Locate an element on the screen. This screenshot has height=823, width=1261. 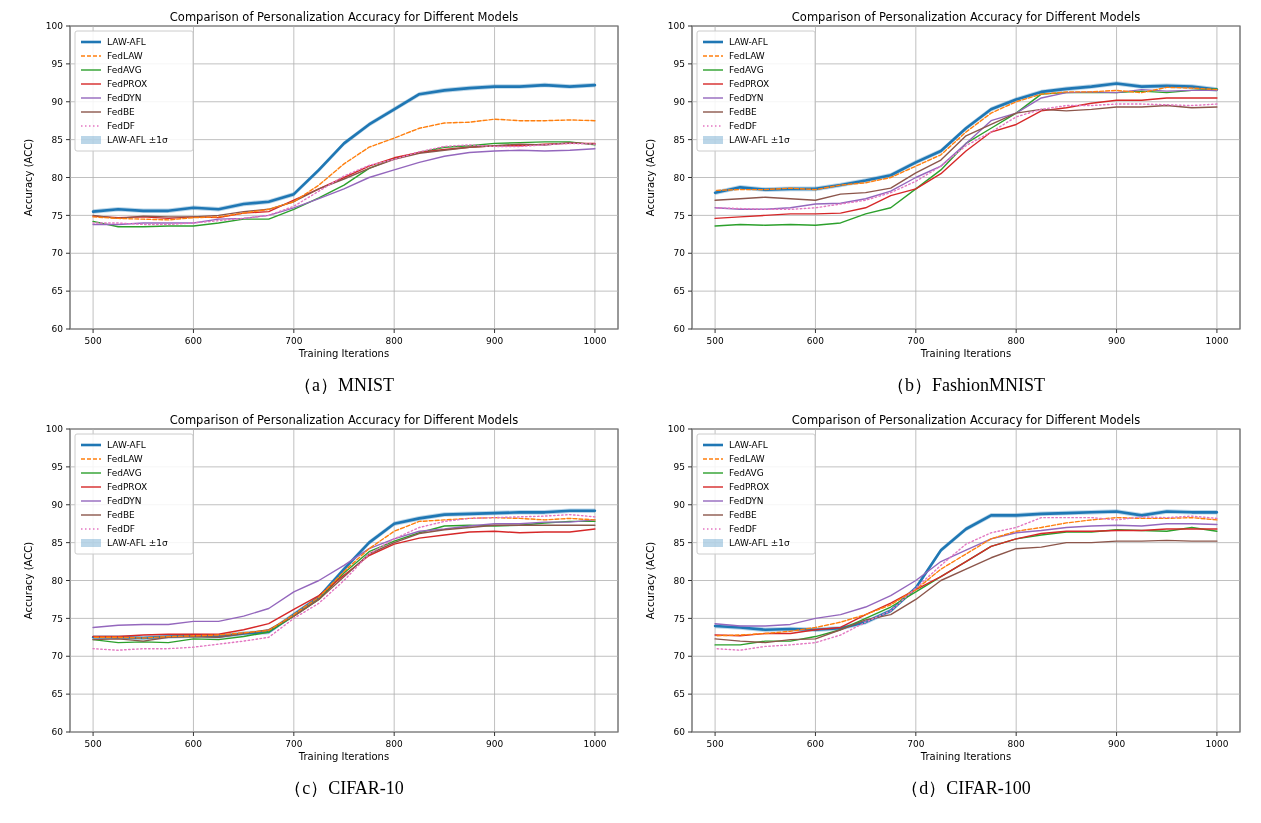
x-tick-label: 700 is located at coordinates (294, 744).